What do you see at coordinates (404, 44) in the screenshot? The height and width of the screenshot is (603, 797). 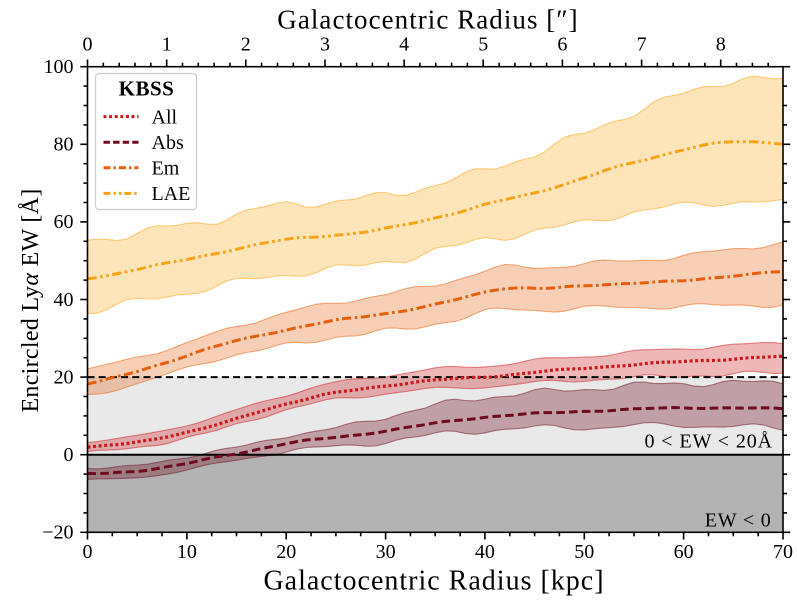 I see `svg-text: 4` at bounding box center [404, 44].